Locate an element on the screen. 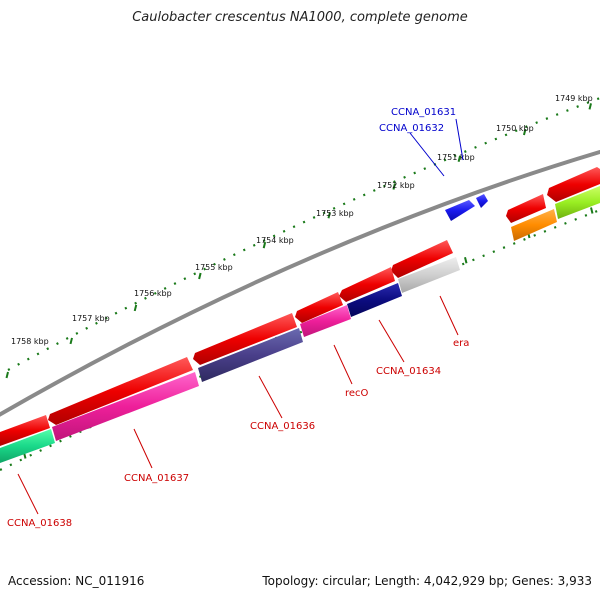 The width and height of the screenshot is (600, 600). forward-features is located at coordinates (466, 207).